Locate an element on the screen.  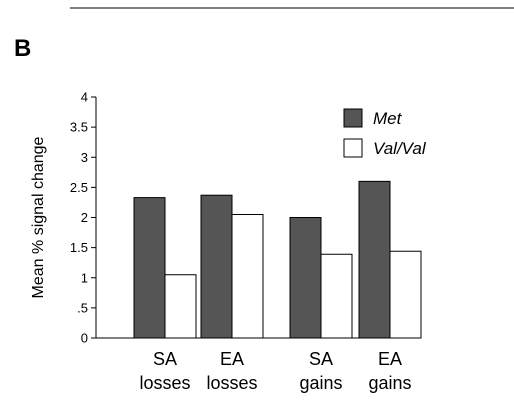
x-category-label-1-line-1: SA is located at coordinates (165, 359).